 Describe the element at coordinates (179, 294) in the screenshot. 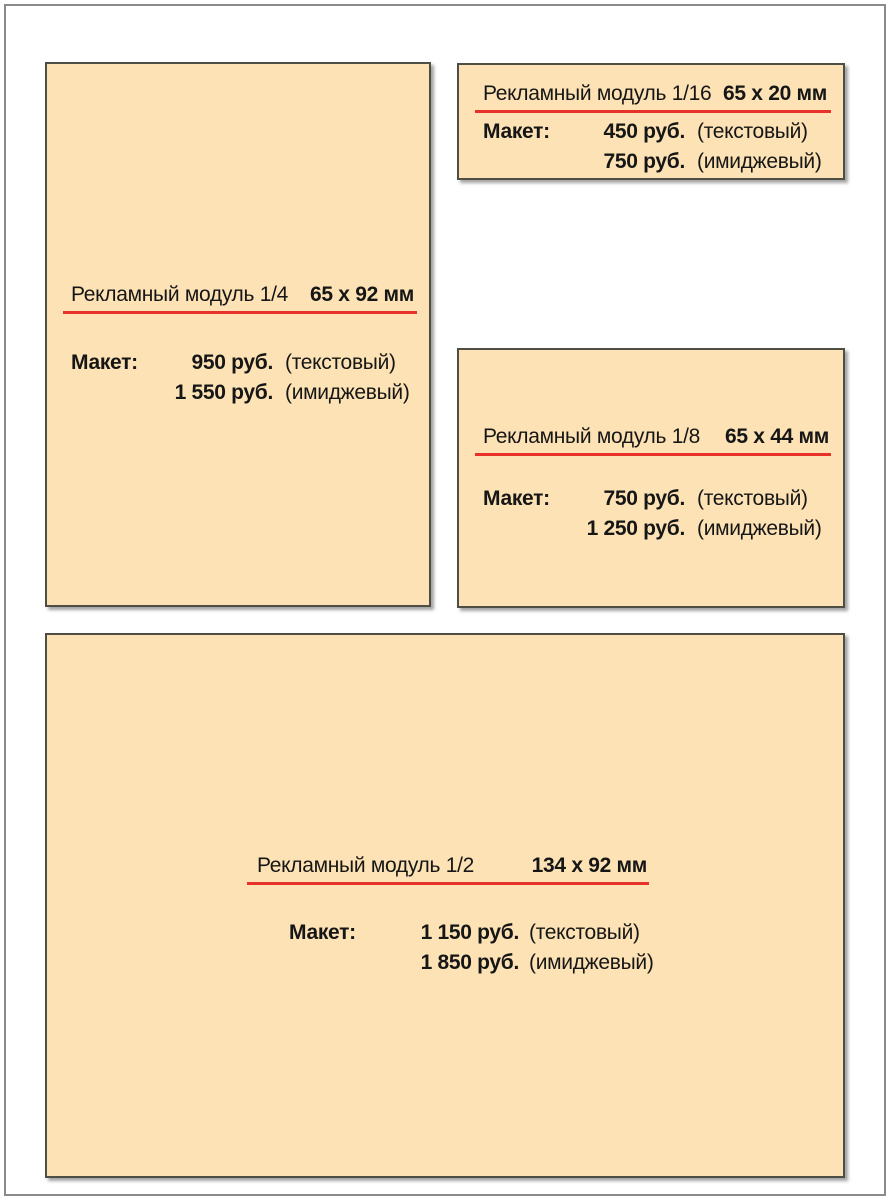

I see `module-title: Рекламный модуль 1/4` at that location.